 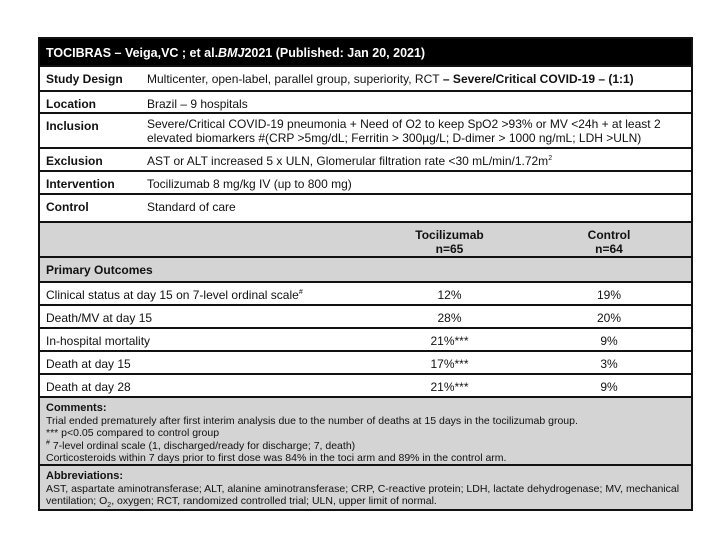 I want to click on title-text: TOCIBRAS – Veiga,VC ; et al., so click(x=132, y=53).